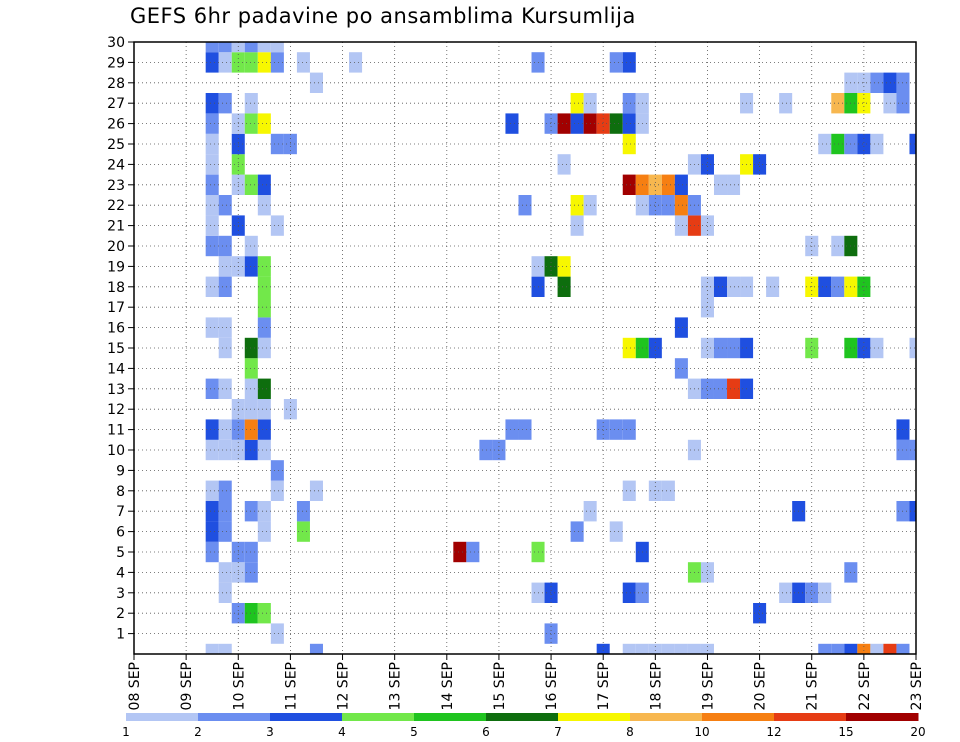 This screenshot has height=742, width=960. What do you see at coordinates (845, 732) in the screenshot?
I see `colorbar-label: 15` at bounding box center [845, 732].